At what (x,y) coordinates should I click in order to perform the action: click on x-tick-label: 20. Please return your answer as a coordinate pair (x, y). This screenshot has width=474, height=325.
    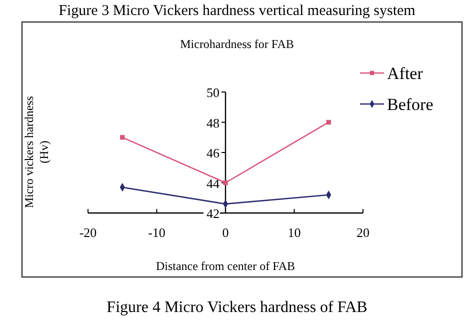
    Looking at the image, I should click on (363, 232).